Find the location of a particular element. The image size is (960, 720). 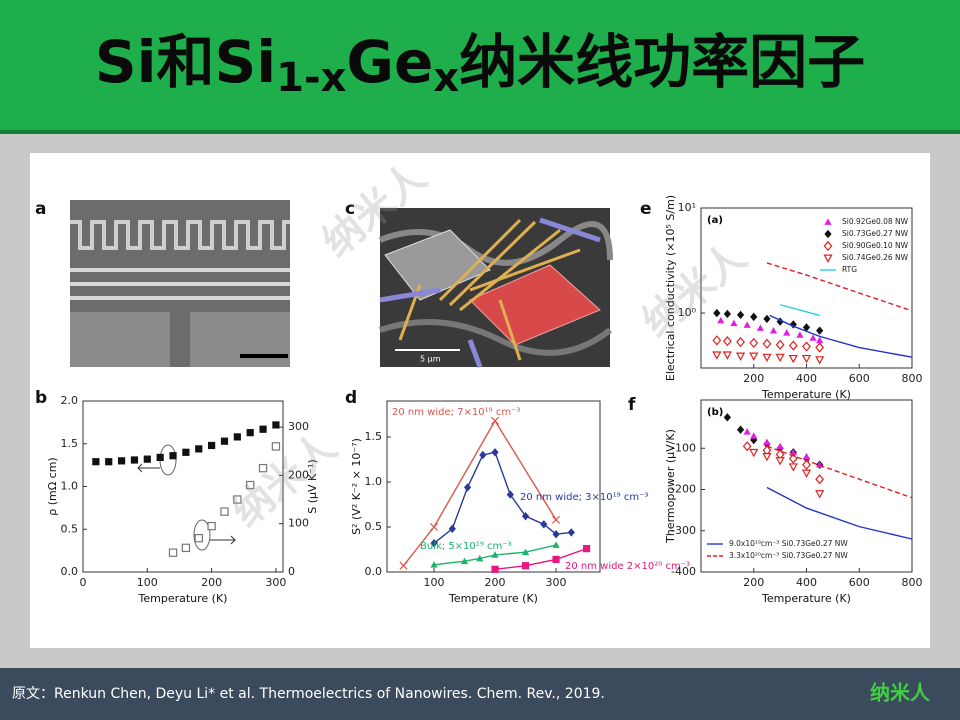

series-label: 20 nm wide; 7×10¹⁹ cm⁻³ is located at coordinates (456, 412).